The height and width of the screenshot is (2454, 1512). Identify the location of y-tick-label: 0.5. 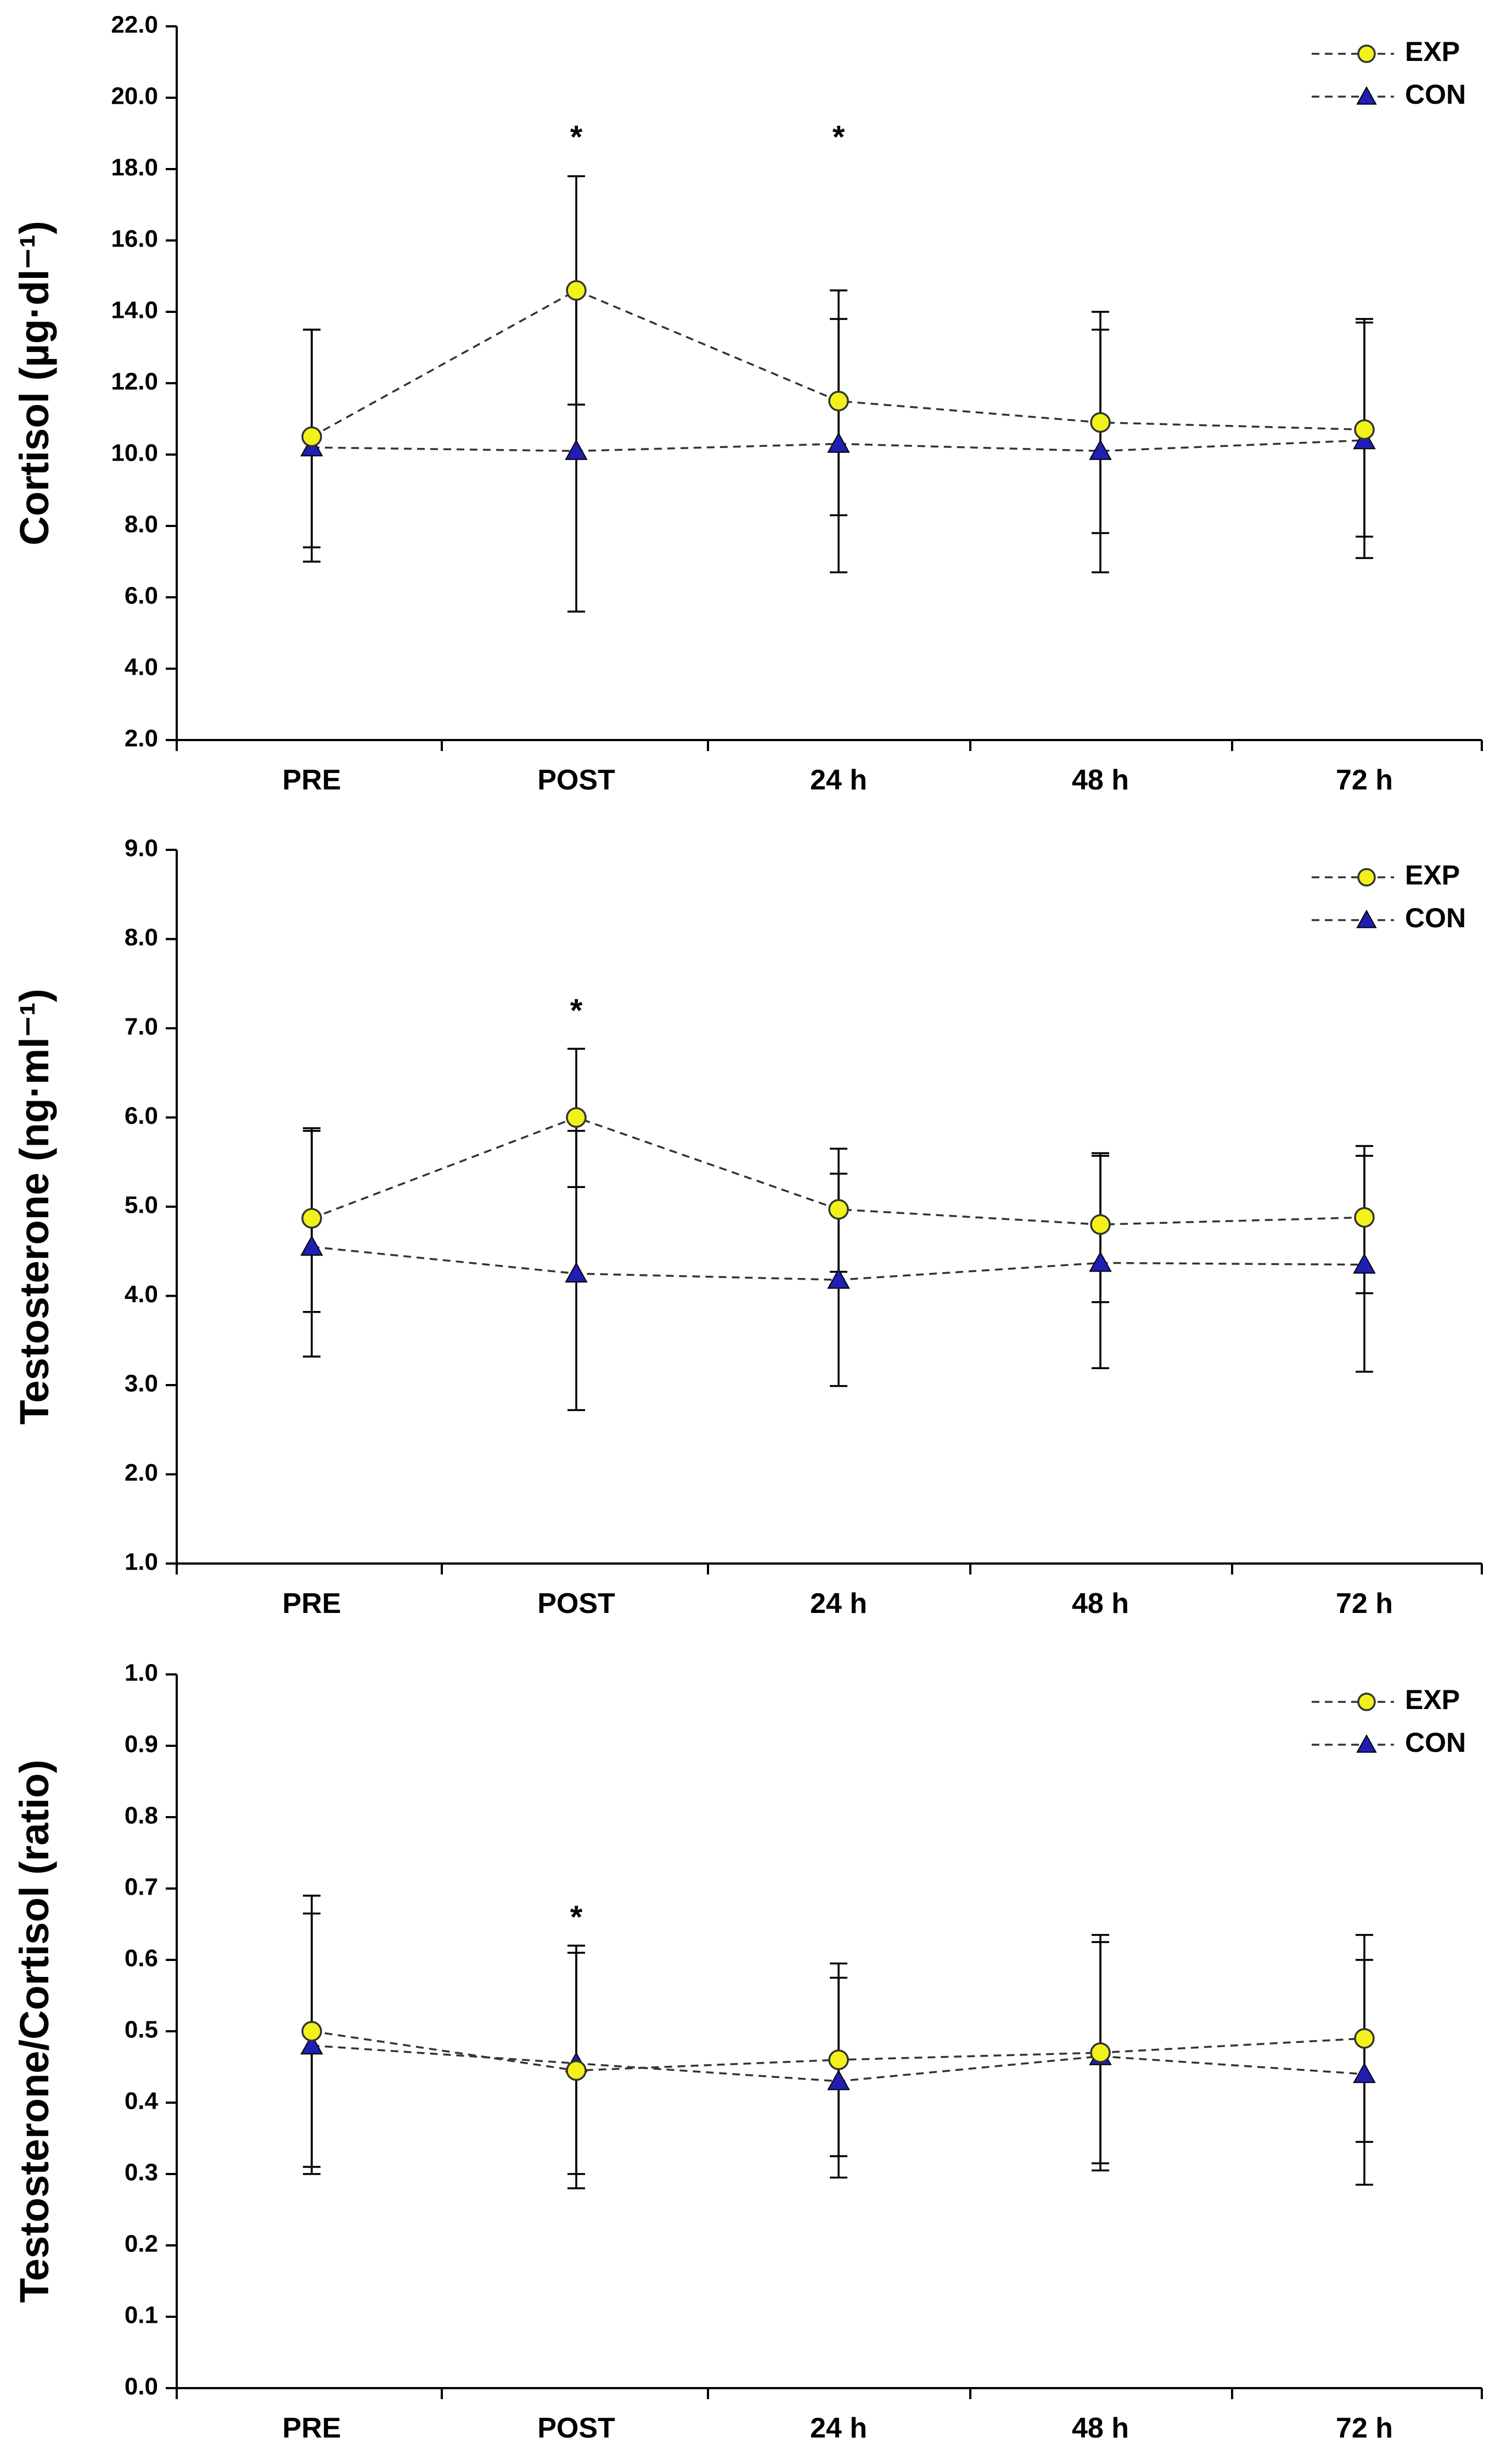
(141, 2029).